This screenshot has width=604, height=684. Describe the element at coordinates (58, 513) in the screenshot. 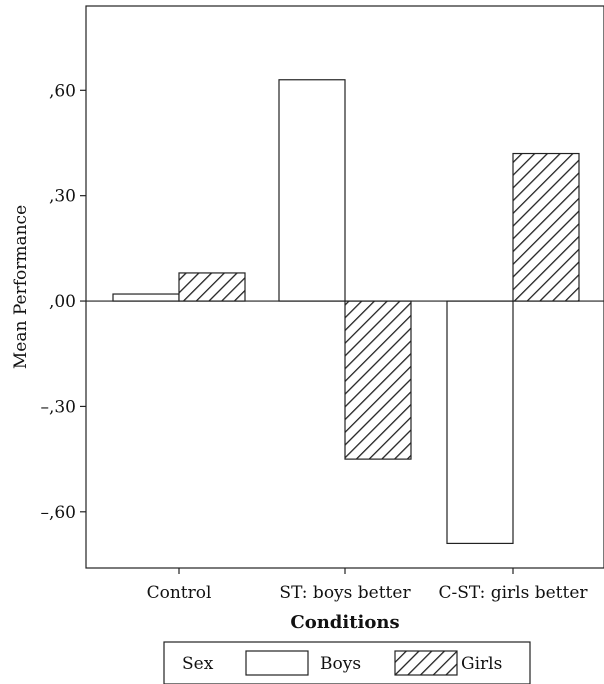

I see `y-tick-label: –,60` at that location.